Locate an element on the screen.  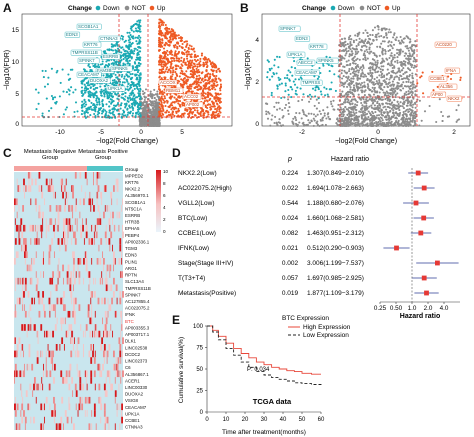
volcano-b-x-ticks: -2 0 2 is located at coordinates (377, 132).